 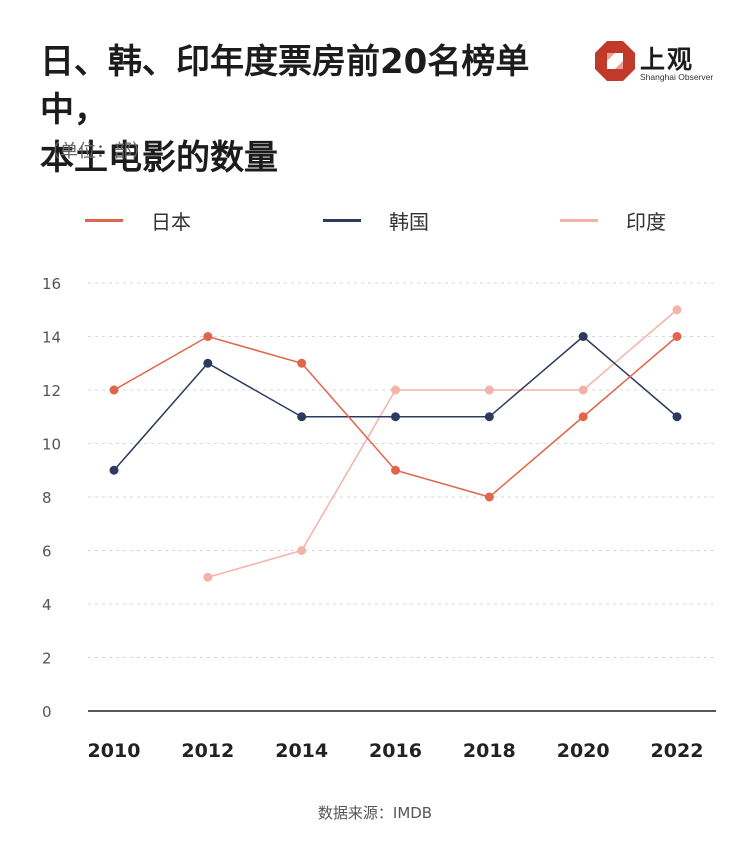 I want to click on x-tick-label: 2016, so click(x=395, y=751).